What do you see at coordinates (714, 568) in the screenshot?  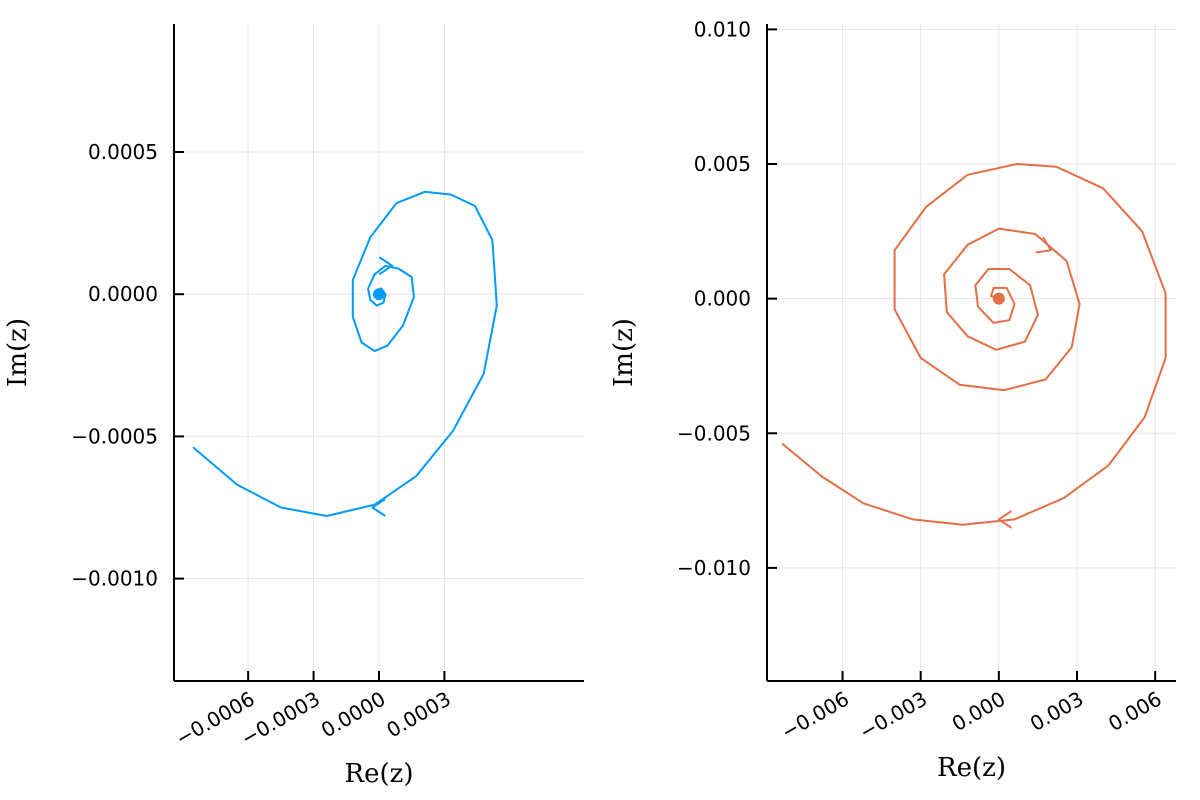 I see `y-tick-label: −0.010` at bounding box center [714, 568].